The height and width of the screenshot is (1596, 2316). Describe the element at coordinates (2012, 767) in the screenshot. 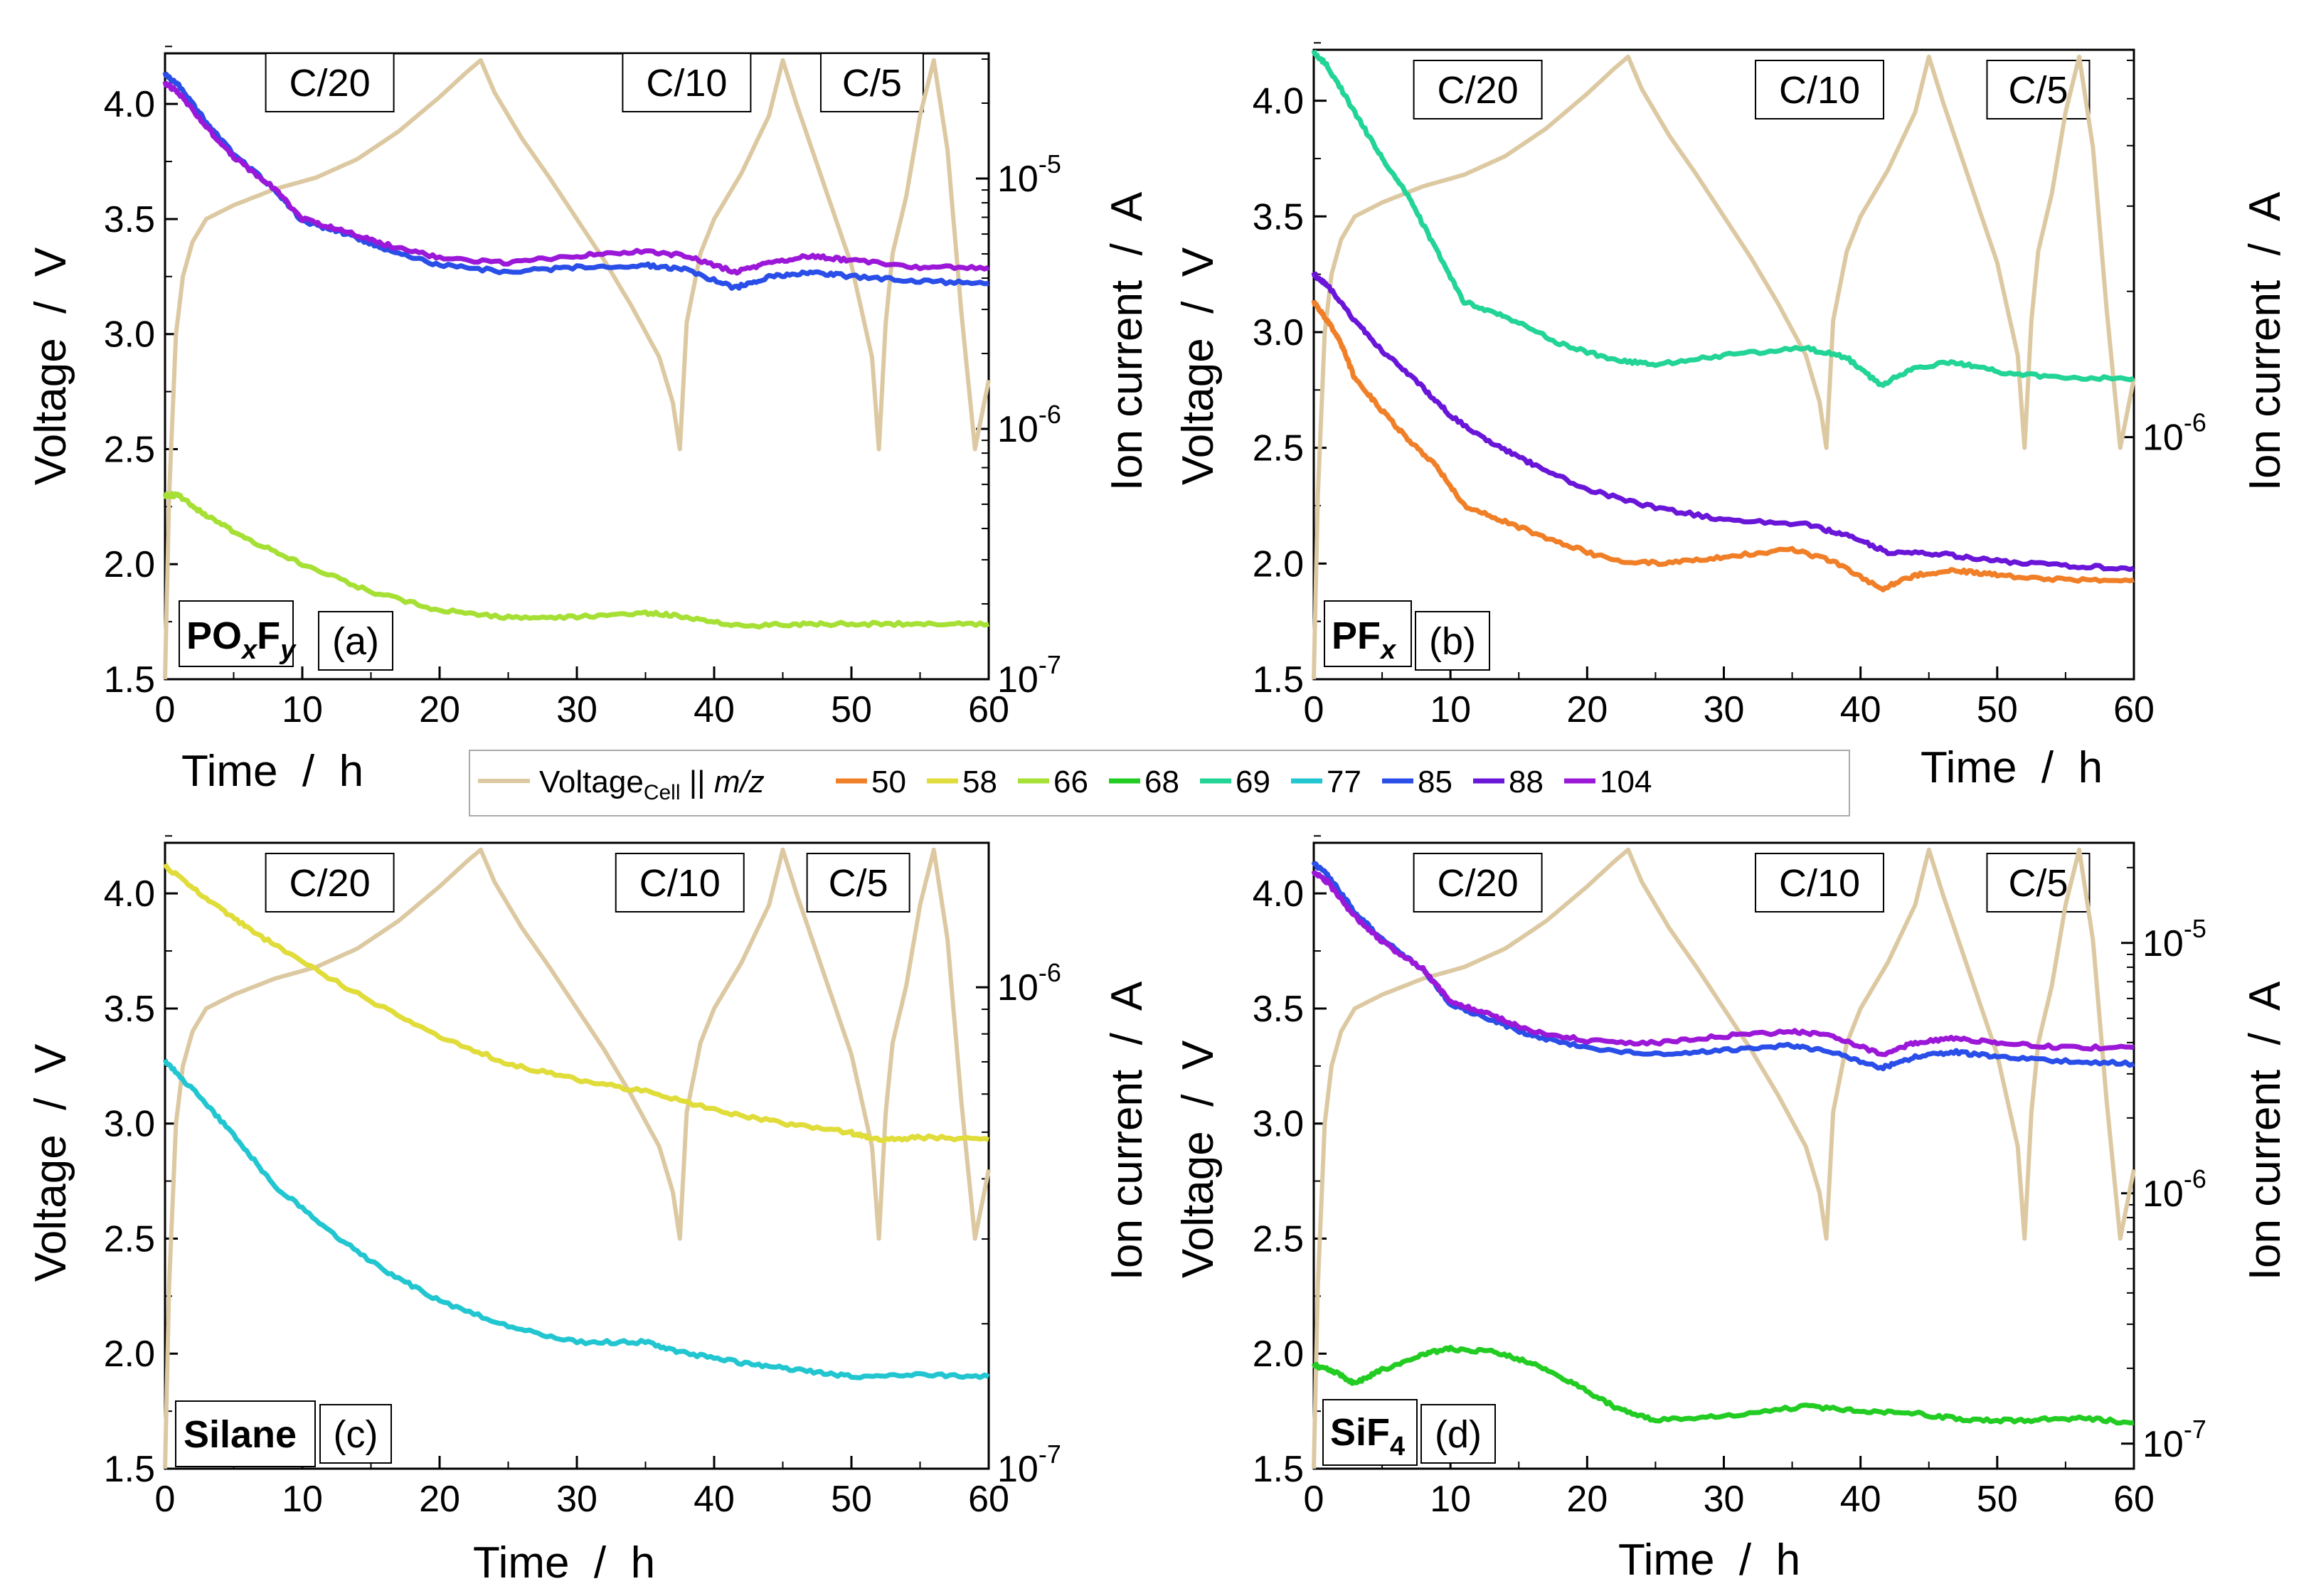

I see `x-axis-label: Time / h` at that location.